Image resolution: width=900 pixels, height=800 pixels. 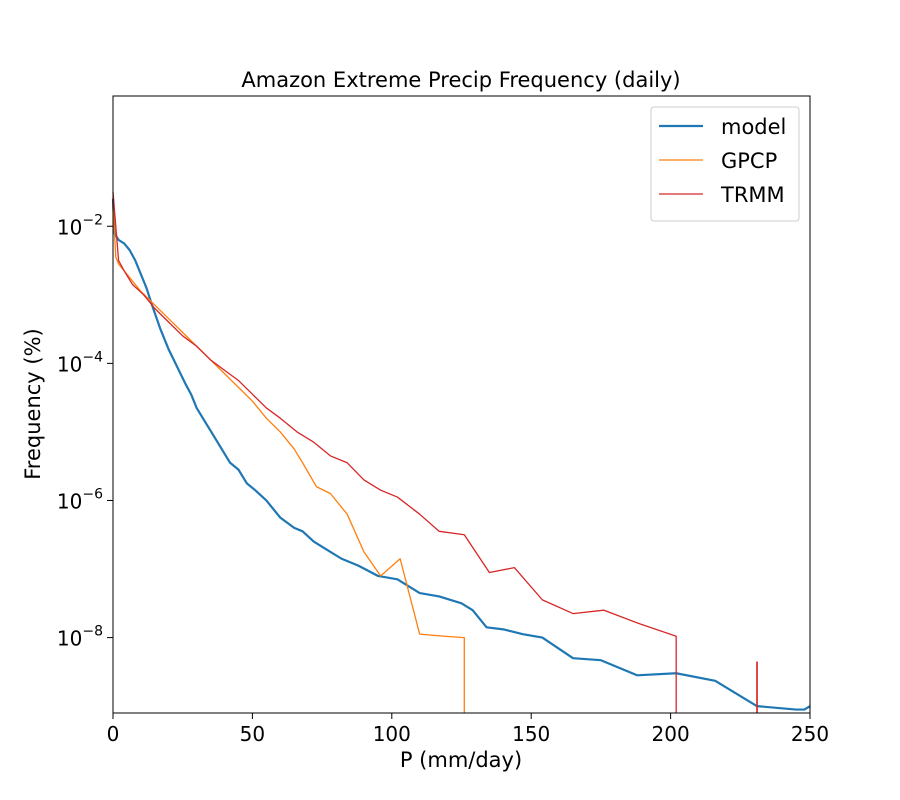 What do you see at coordinates (92, 494) in the screenshot?
I see `y-tick-exponent: −6` at bounding box center [92, 494].